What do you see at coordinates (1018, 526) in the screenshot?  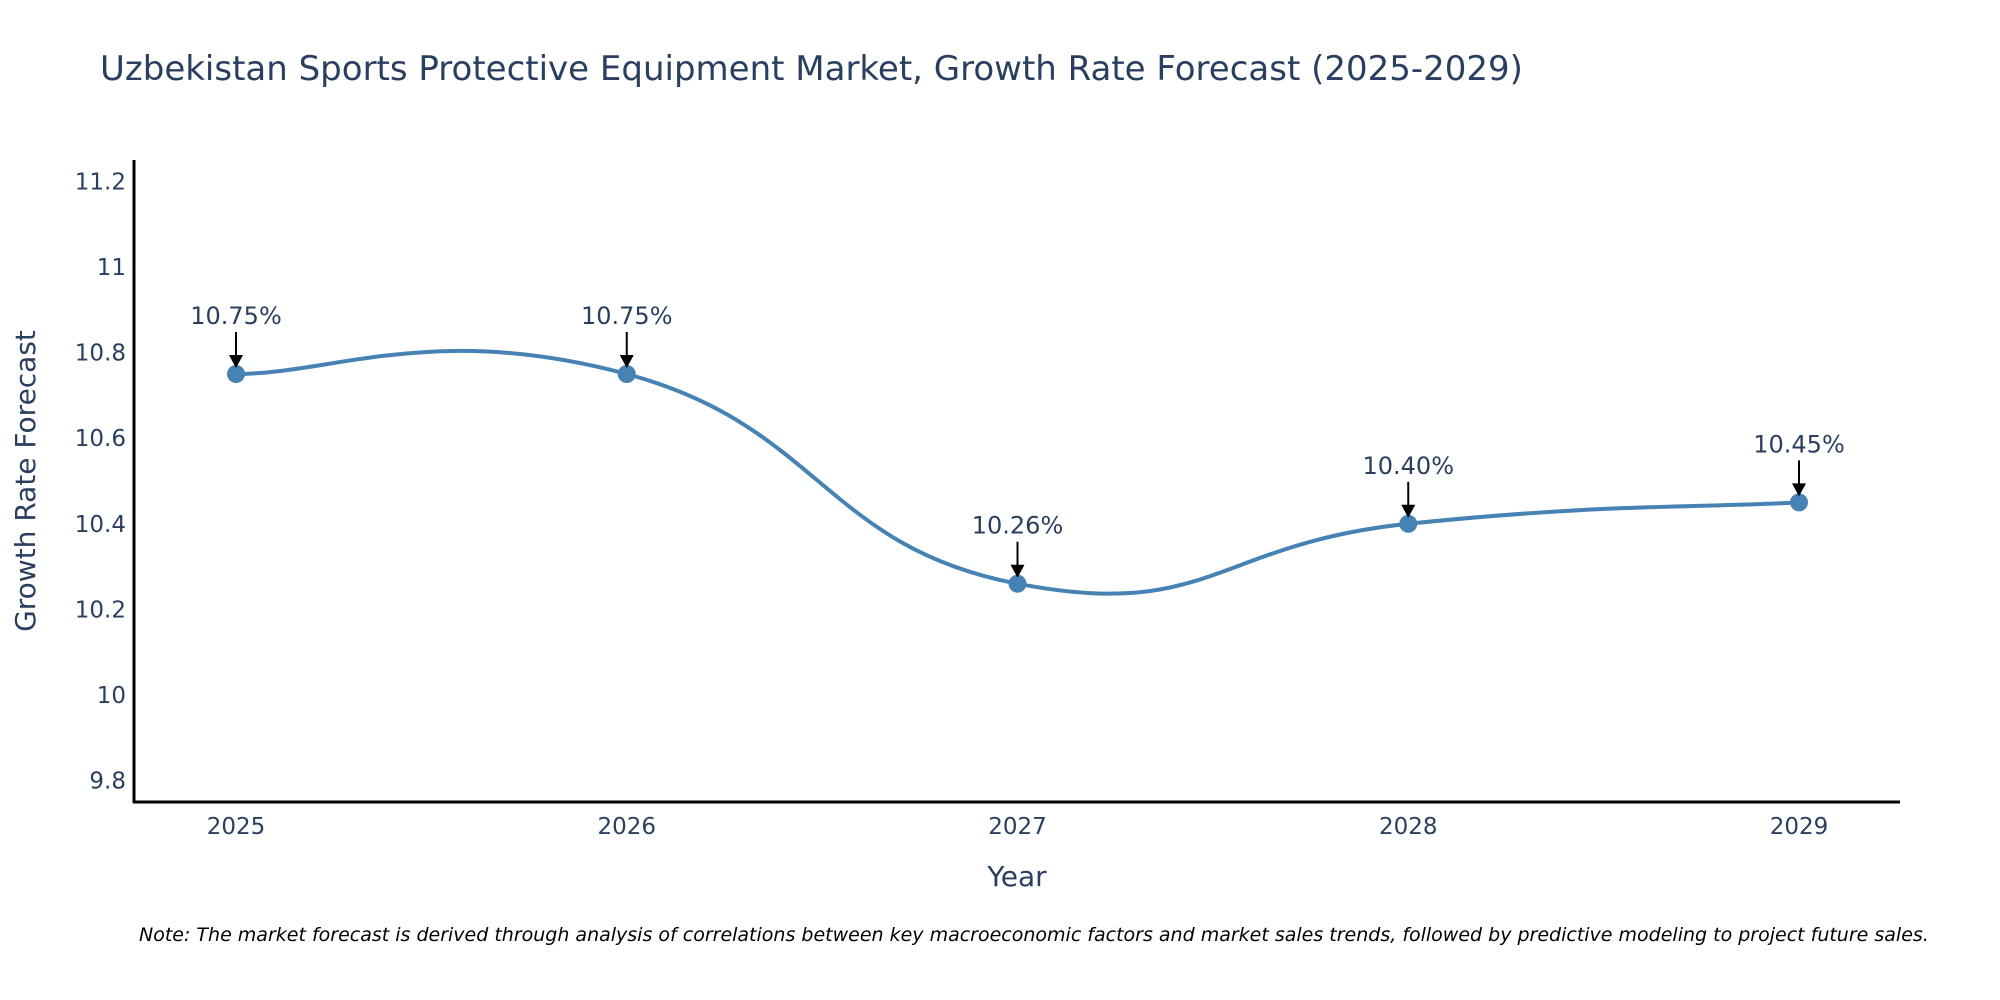 I see `data-label: 10.26%` at bounding box center [1018, 526].